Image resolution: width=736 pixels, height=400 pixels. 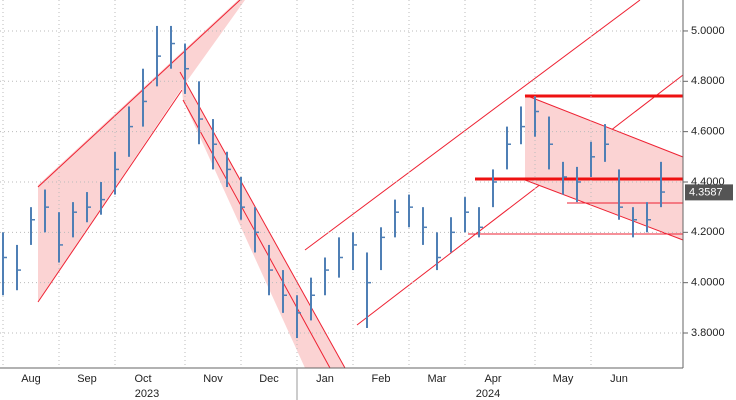 What do you see at coordinates (269, 379) in the screenshot?
I see `x-tick-label: Dec` at bounding box center [269, 379].